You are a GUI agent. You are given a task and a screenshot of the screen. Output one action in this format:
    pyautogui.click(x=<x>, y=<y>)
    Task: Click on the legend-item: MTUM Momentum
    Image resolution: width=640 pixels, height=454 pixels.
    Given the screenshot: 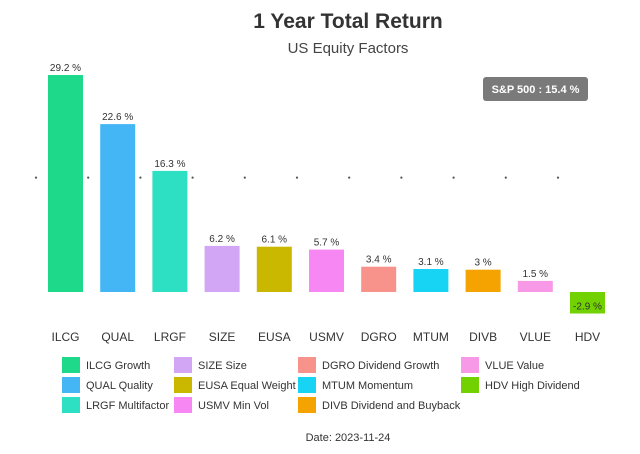 What is the action you would take?
    pyautogui.click(x=367, y=386)
    